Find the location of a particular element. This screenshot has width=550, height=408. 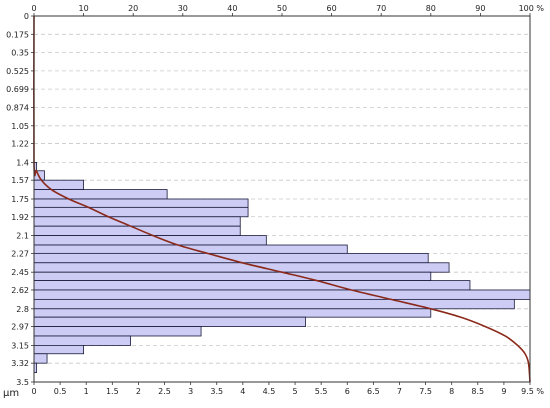

bottom-axis-tick-label: 9 is located at coordinates (503, 391).